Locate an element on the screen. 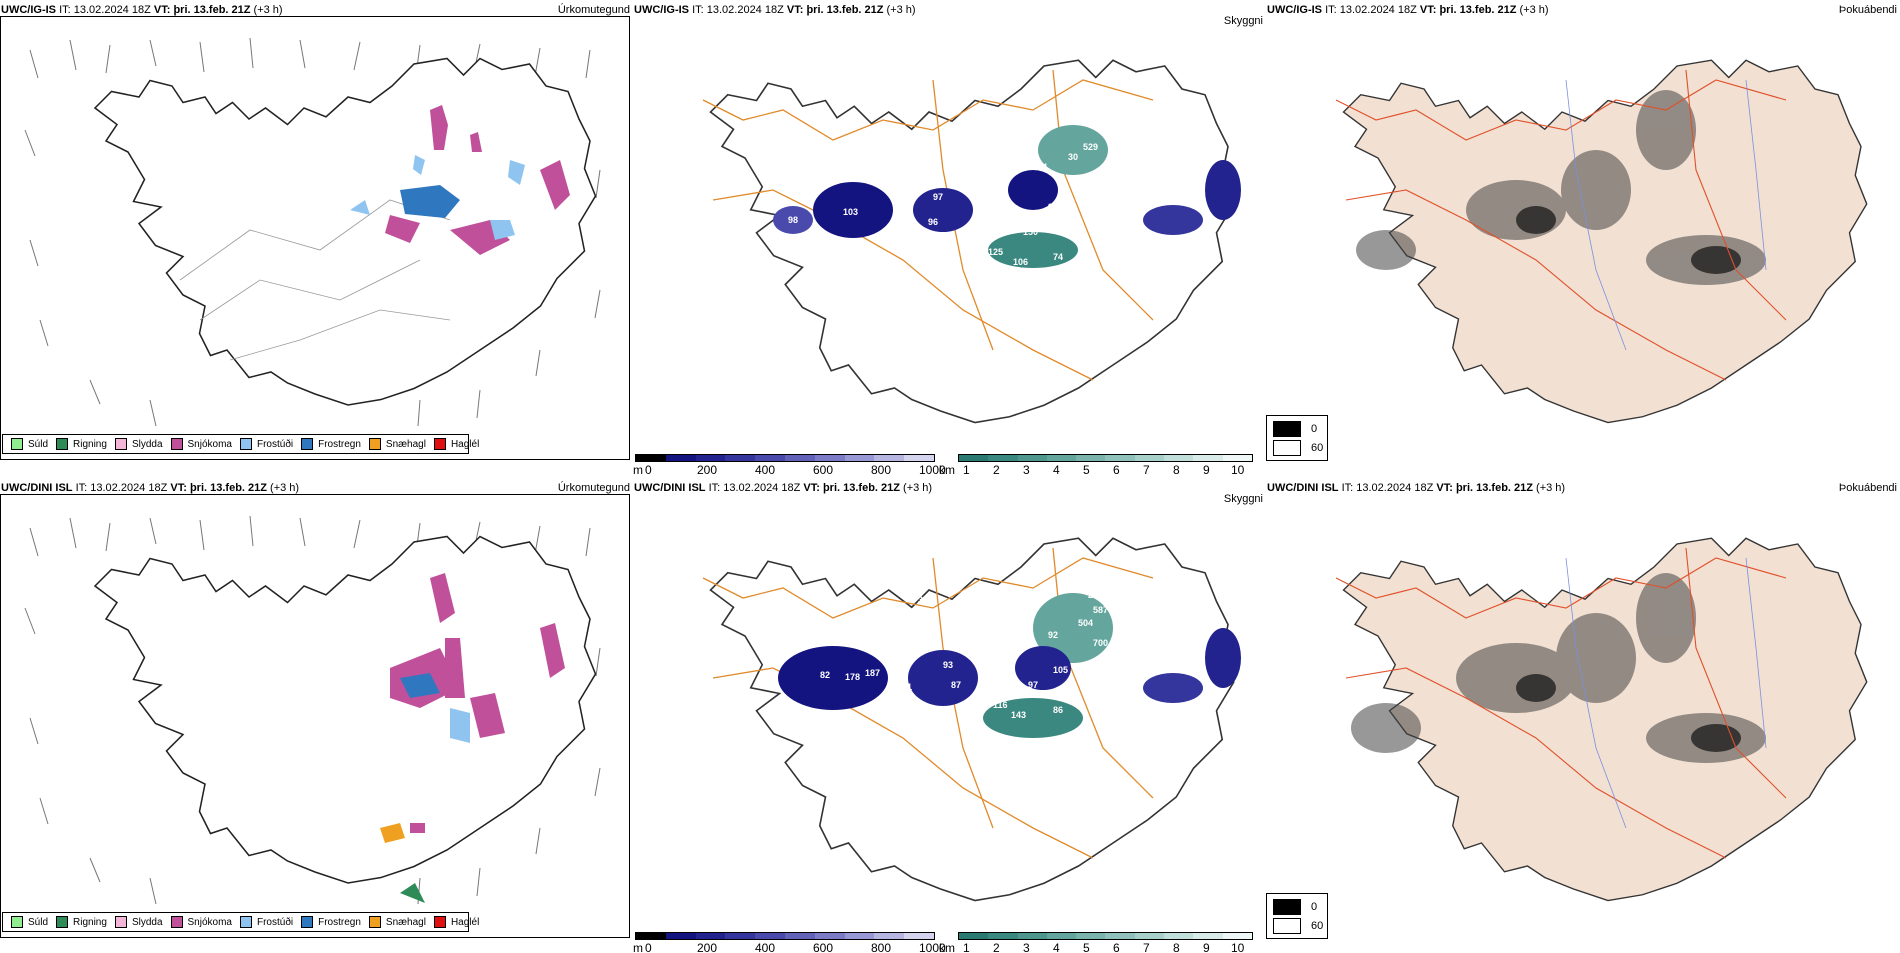 The width and height of the screenshot is (1900, 953). cloud-label: 178 is located at coordinates (852, 677).